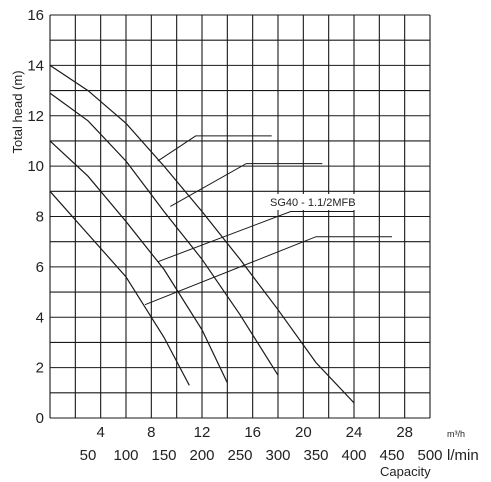  What do you see at coordinates (303, 432) in the screenshot?
I see `x-tick-label-m3h: 20` at bounding box center [303, 432].